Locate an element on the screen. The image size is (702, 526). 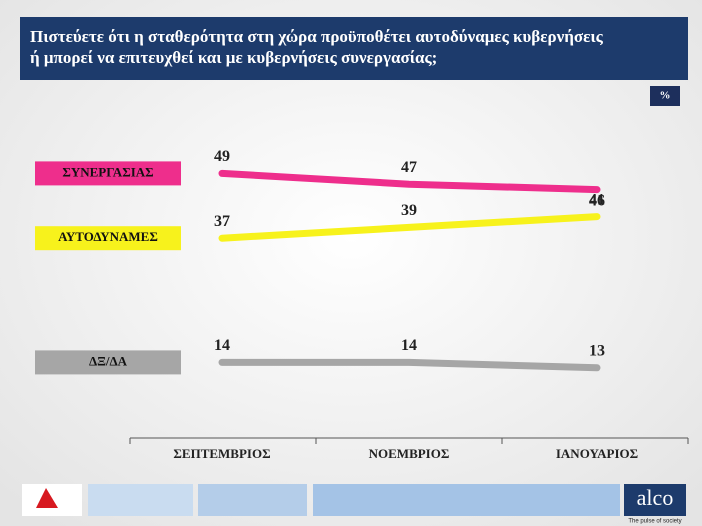
data-label: 39 is located at coordinates (409, 210).